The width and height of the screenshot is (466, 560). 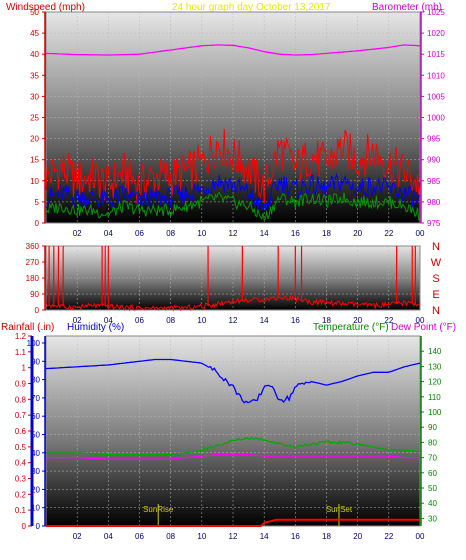 I want to click on temperature-tick-label: 100, so click(x=435, y=412).